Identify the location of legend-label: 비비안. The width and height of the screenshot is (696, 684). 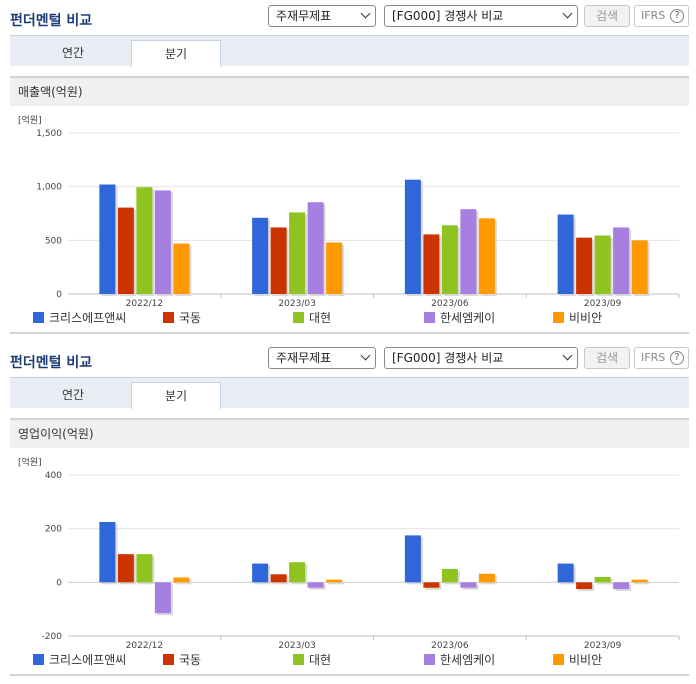
(586, 318).